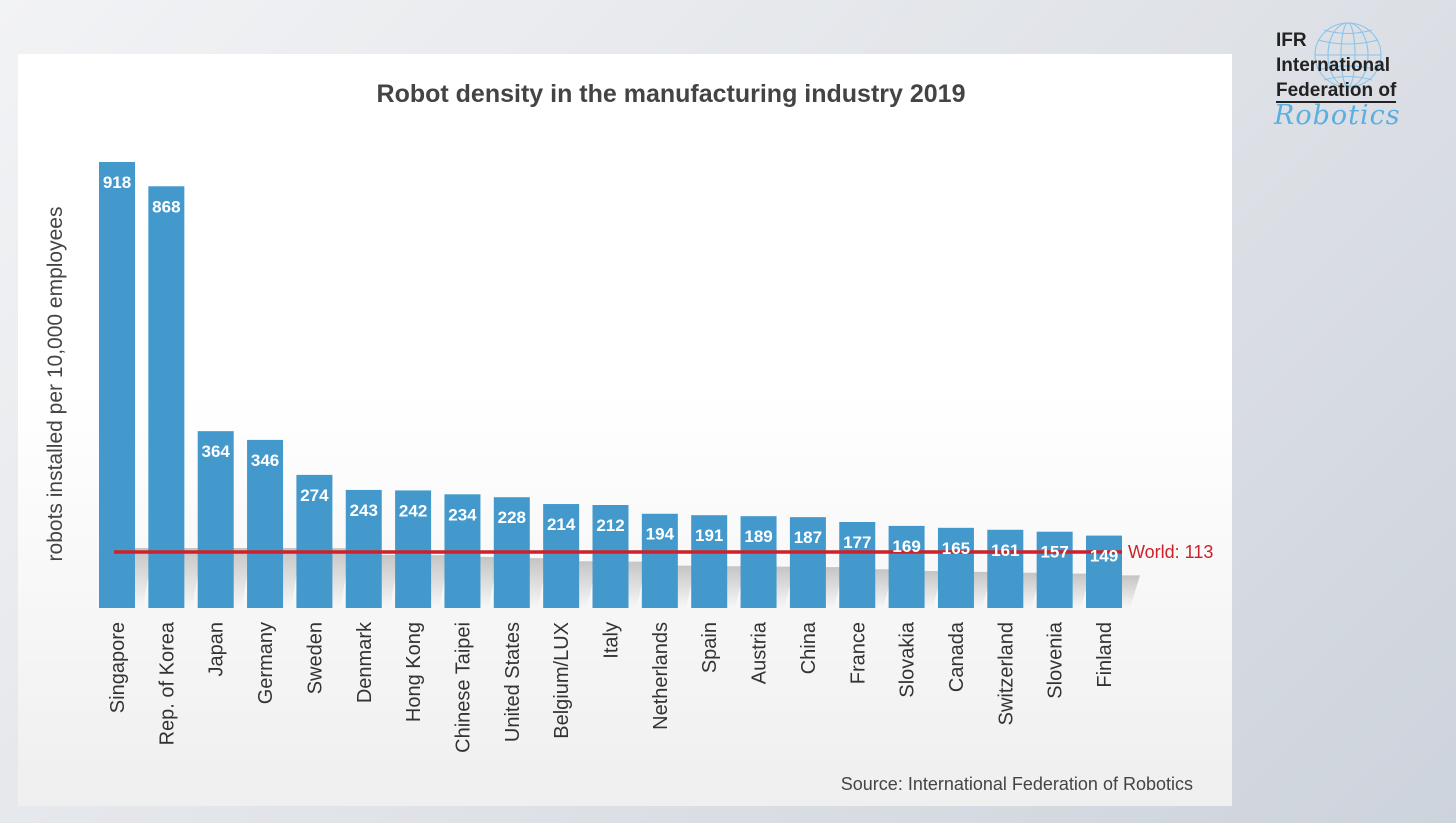 This screenshot has width=1456, height=823. I want to click on category-label: Italy, so click(612, 640).